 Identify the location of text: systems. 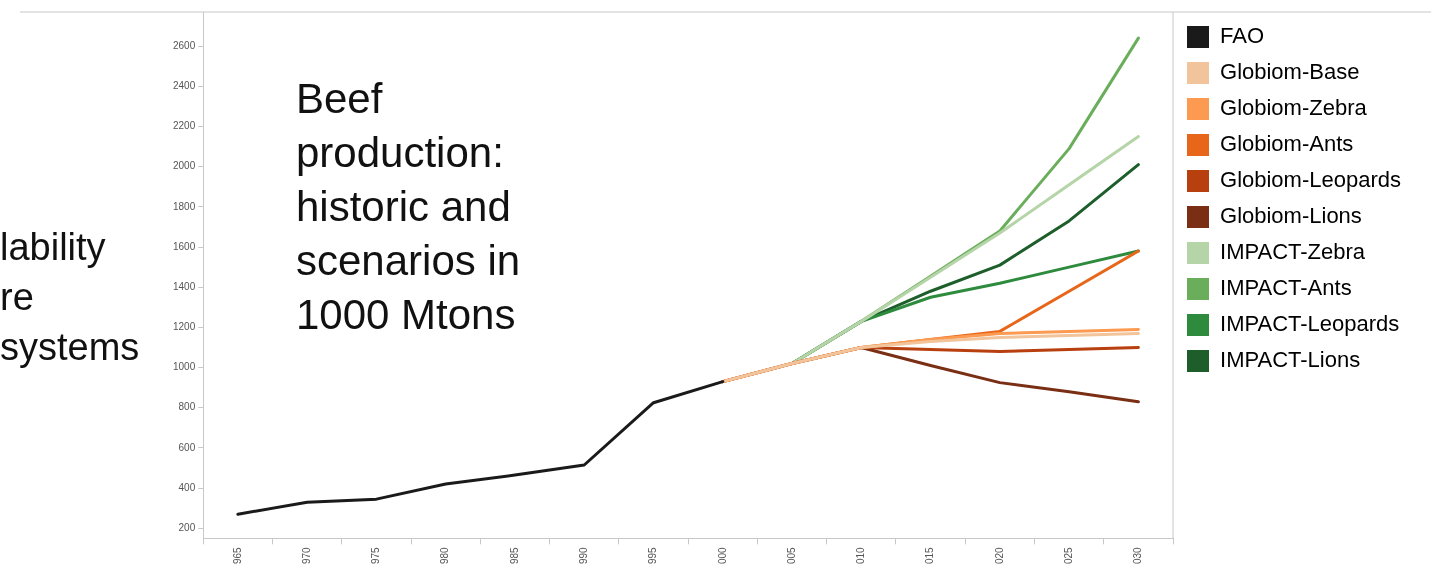
(70, 347).